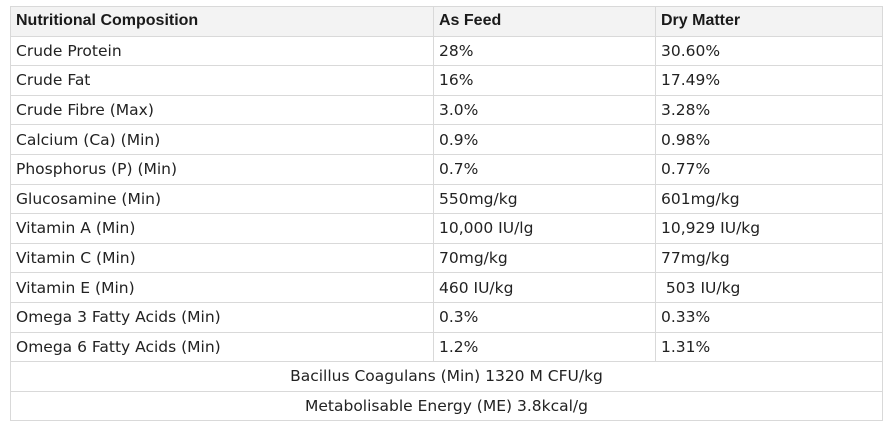  I want to click on nutrient-name-cell: Crude Protein, so click(222, 51).